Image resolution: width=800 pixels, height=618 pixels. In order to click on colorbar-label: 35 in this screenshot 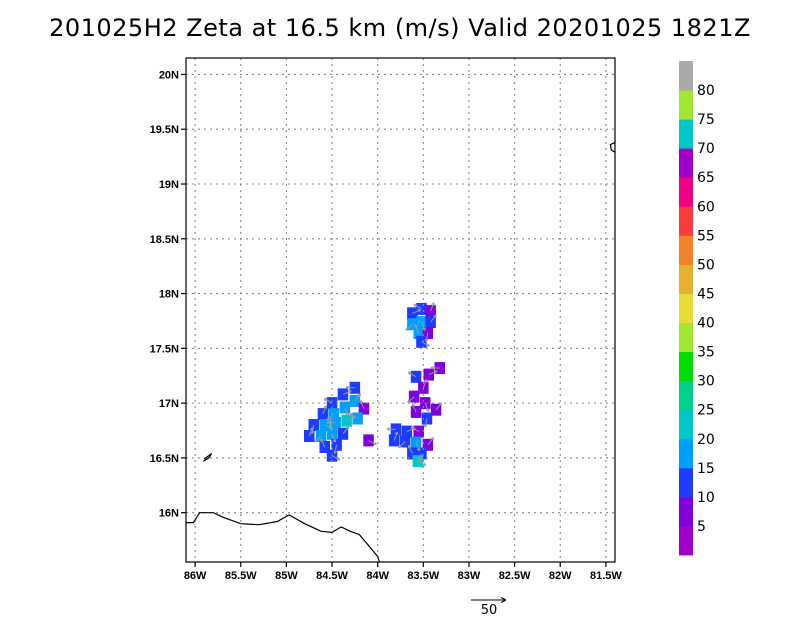, I will do `click(706, 353)`.